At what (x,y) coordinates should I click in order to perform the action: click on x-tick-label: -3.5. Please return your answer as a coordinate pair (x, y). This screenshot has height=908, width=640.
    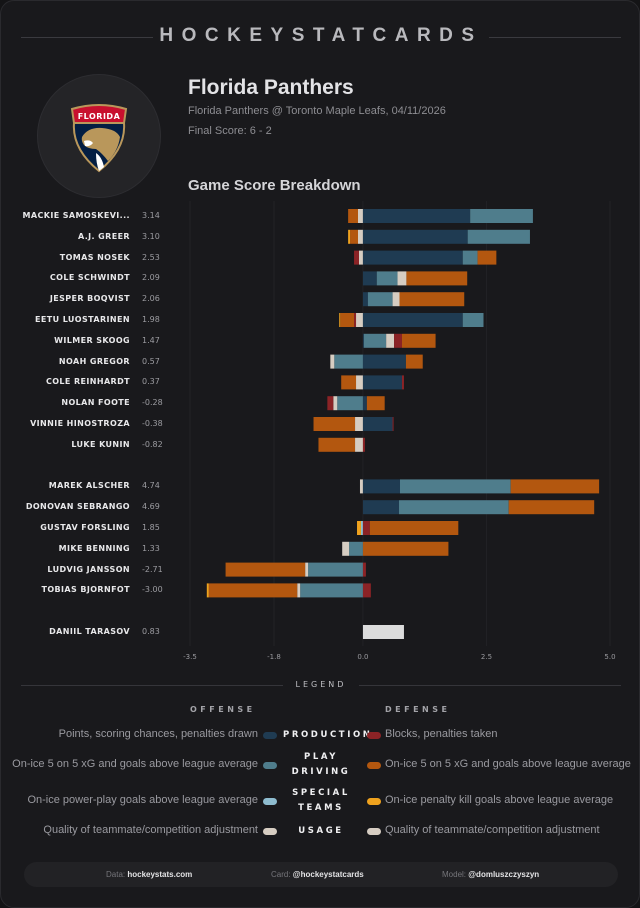
    Looking at the image, I should click on (190, 657).